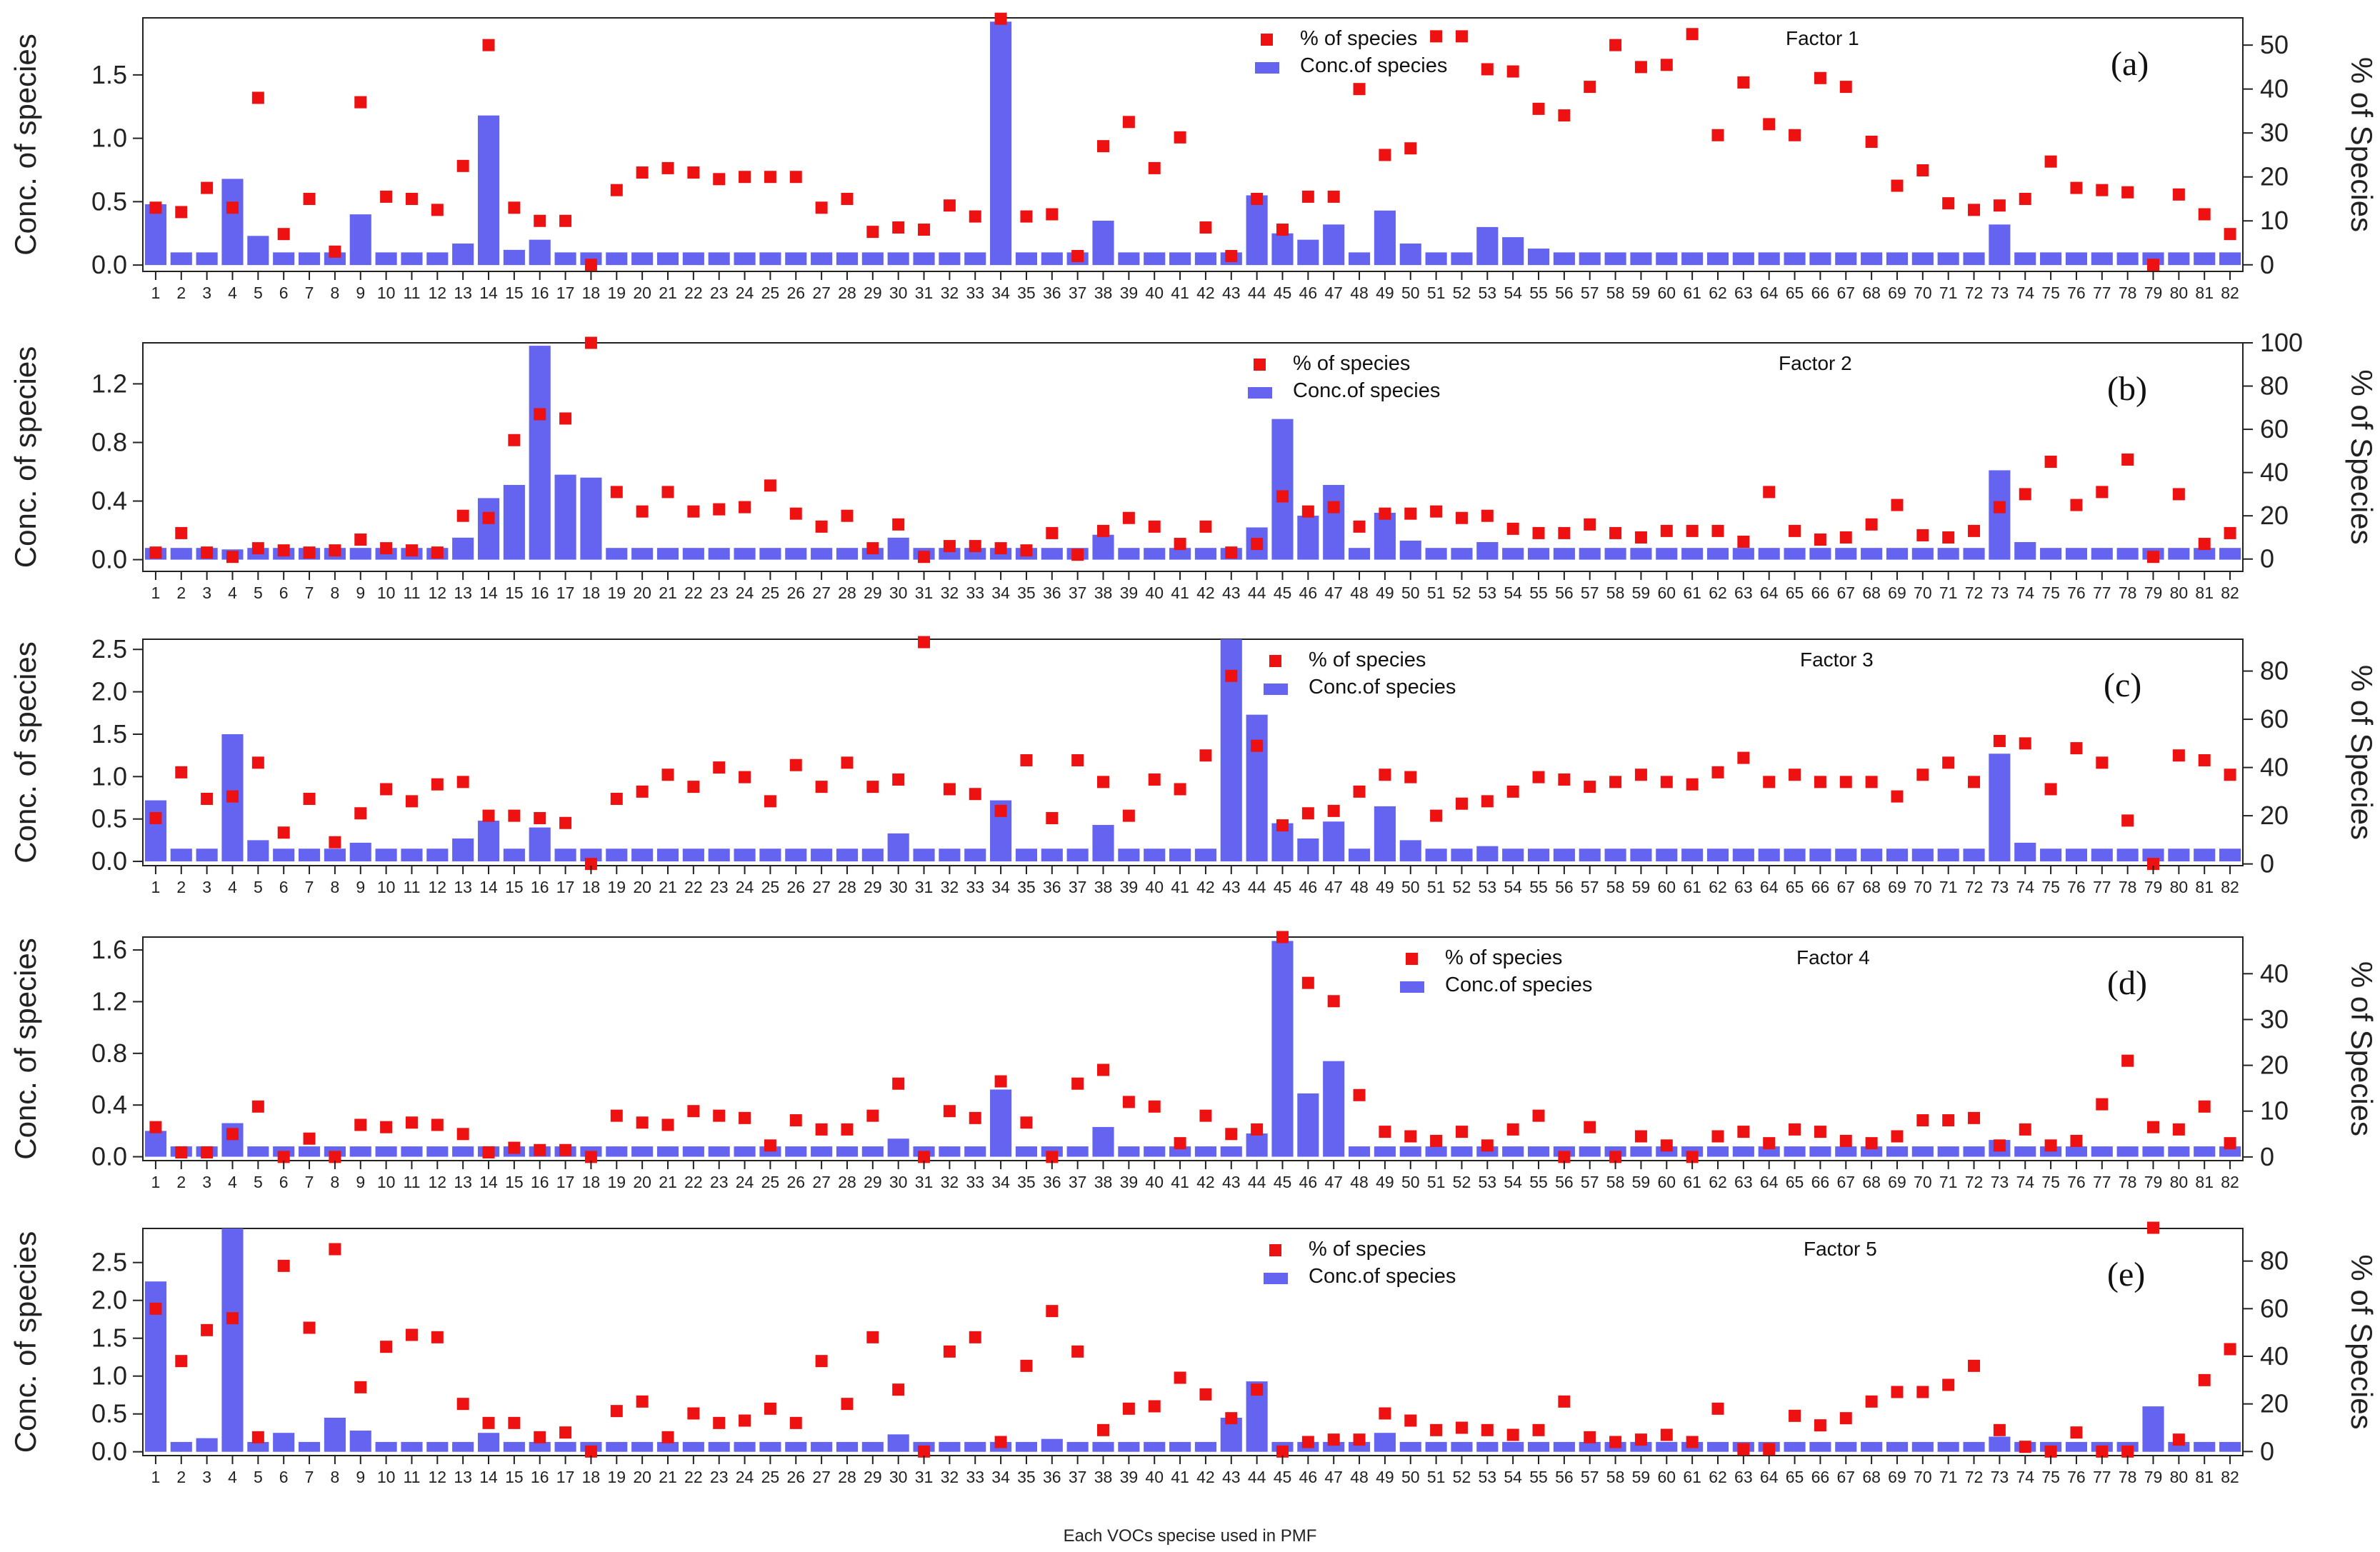 Image resolution: width=2380 pixels, height=1552 pixels. Describe the element at coordinates (1718, 887) in the screenshot. I see `x-tick-label: 62` at that location.